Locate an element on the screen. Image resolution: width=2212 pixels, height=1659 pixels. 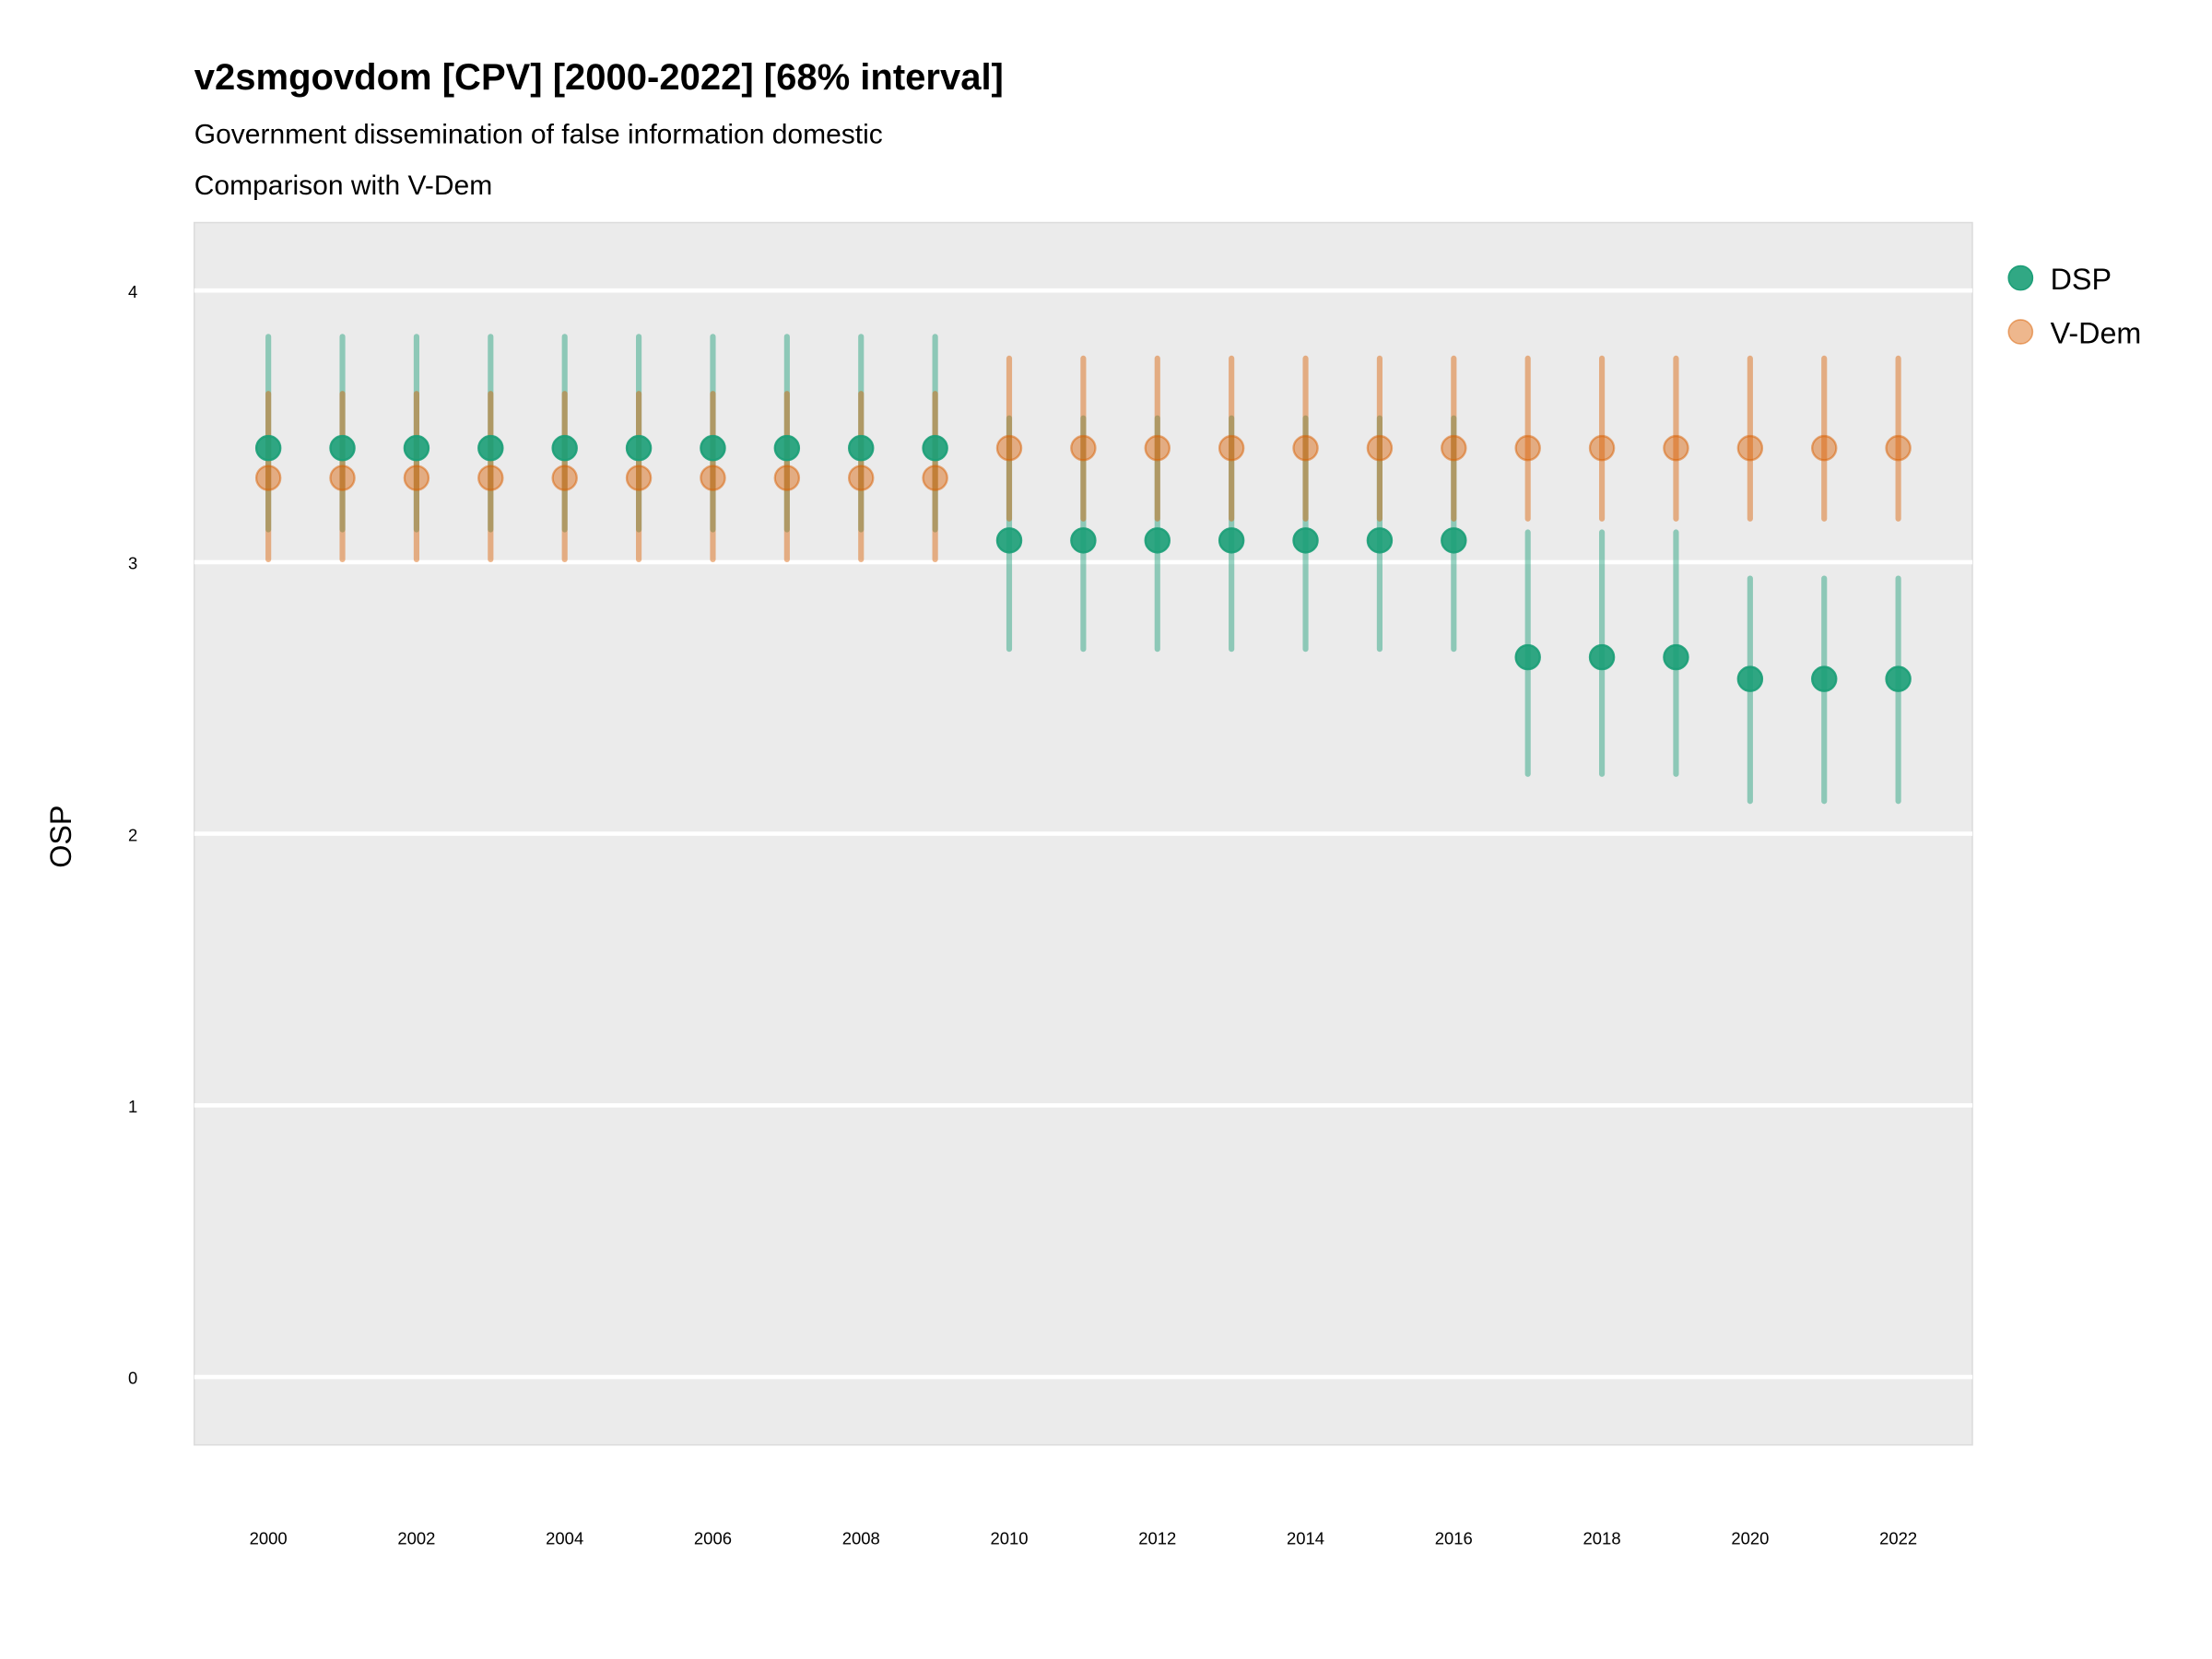
y-tick-label: 2 is located at coordinates (132, 834).